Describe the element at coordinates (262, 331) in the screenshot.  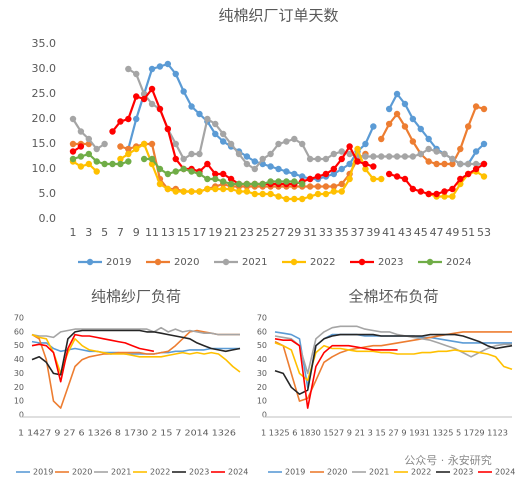
I see `y-tick-label: 60` at that location.